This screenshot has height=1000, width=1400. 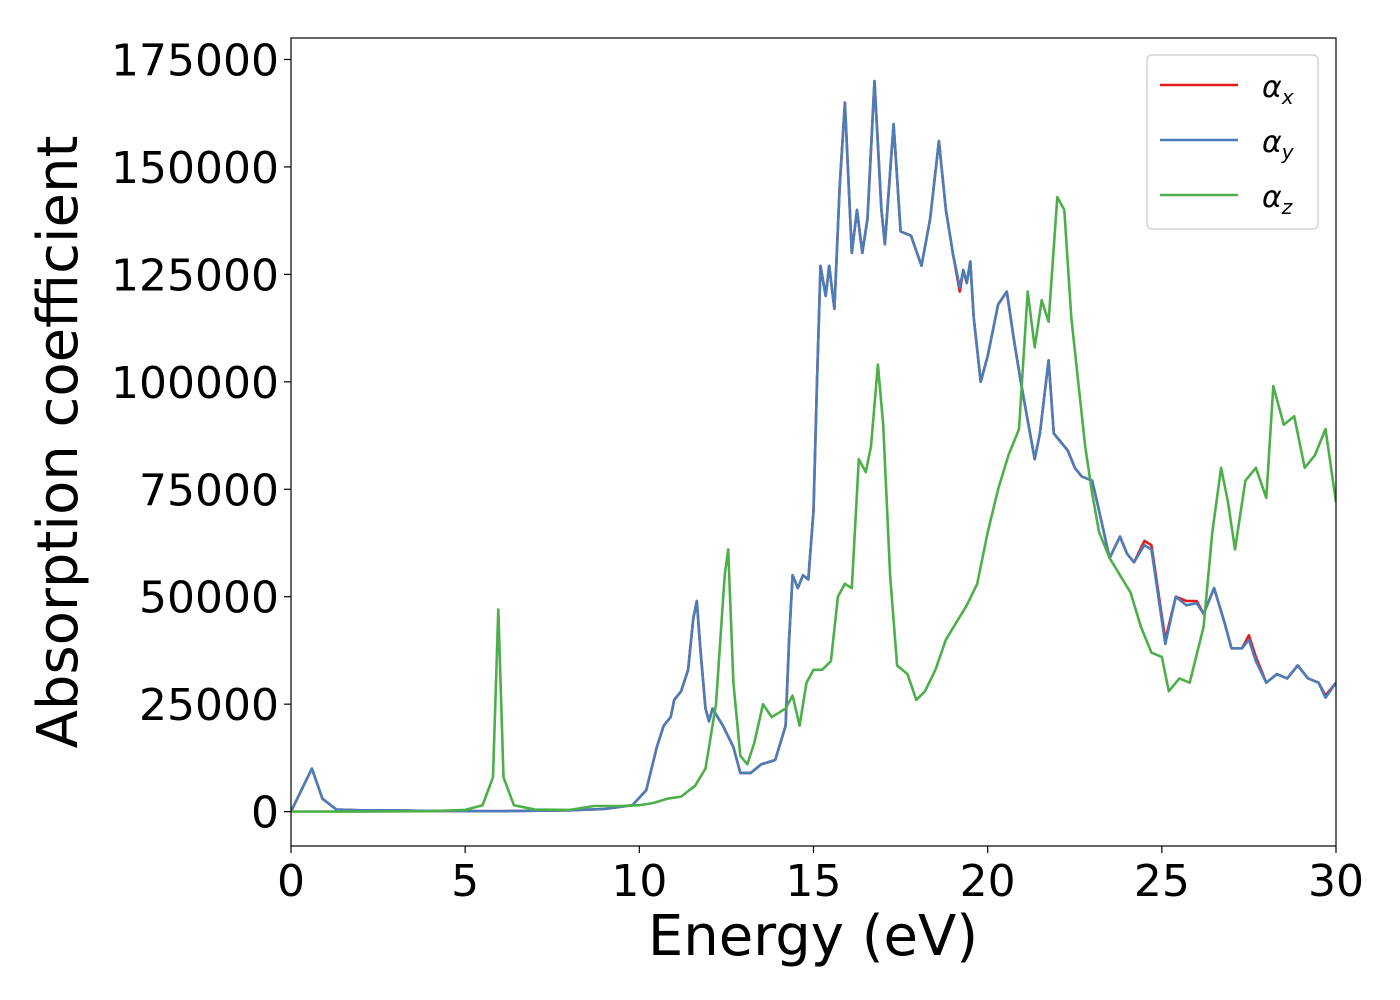 I want to click on y-tick-label: 100000, so click(x=195, y=383).